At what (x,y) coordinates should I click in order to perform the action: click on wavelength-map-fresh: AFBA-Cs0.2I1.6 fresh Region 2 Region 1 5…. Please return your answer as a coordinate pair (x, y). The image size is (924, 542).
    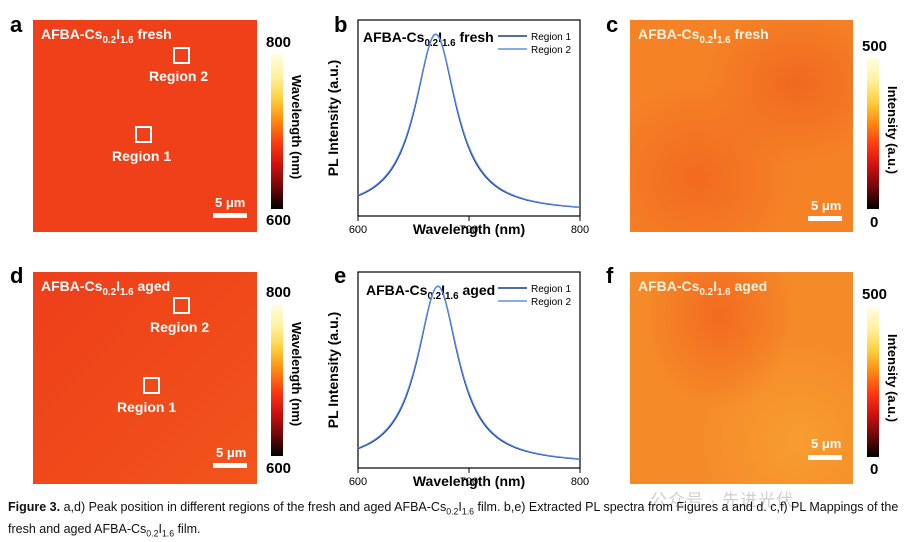
    Looking at the image, I should click on (145, 126).